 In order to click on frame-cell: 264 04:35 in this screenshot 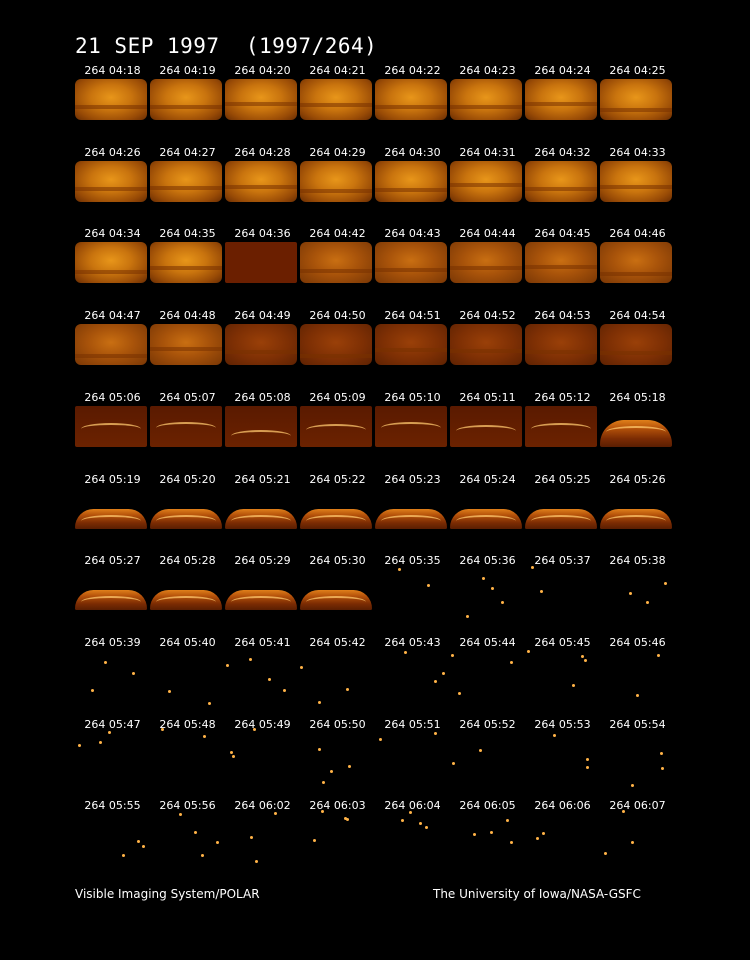, I will do `click(187, 268)`.